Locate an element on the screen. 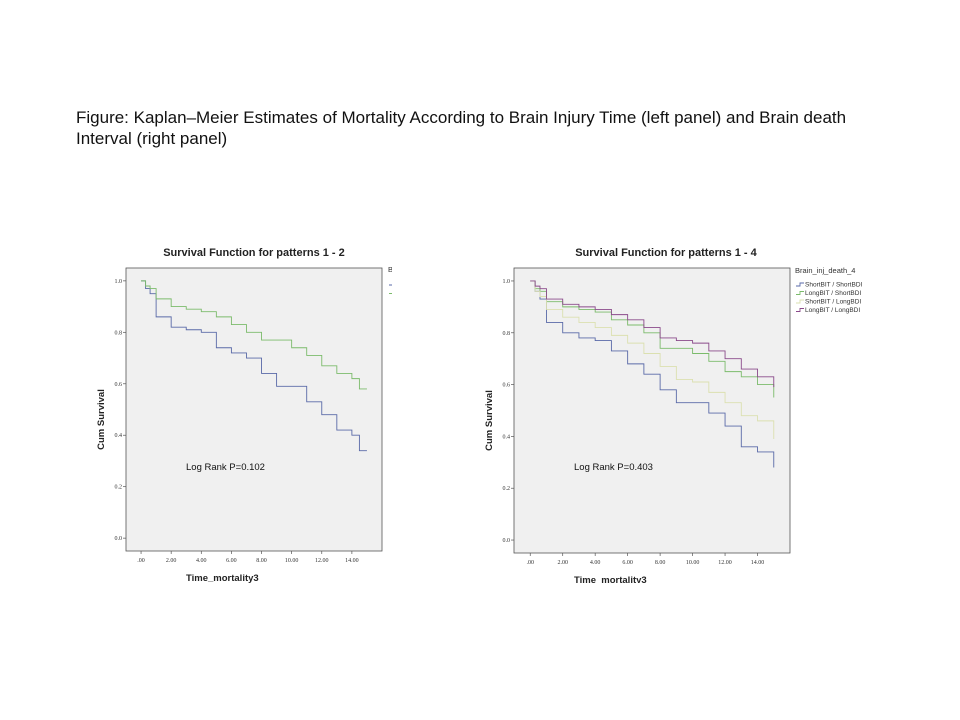 The width and height of the screenshot is (960, 720). log-rank-annotation: Log Rank P=0.102 is located at coordinates (225, 467).